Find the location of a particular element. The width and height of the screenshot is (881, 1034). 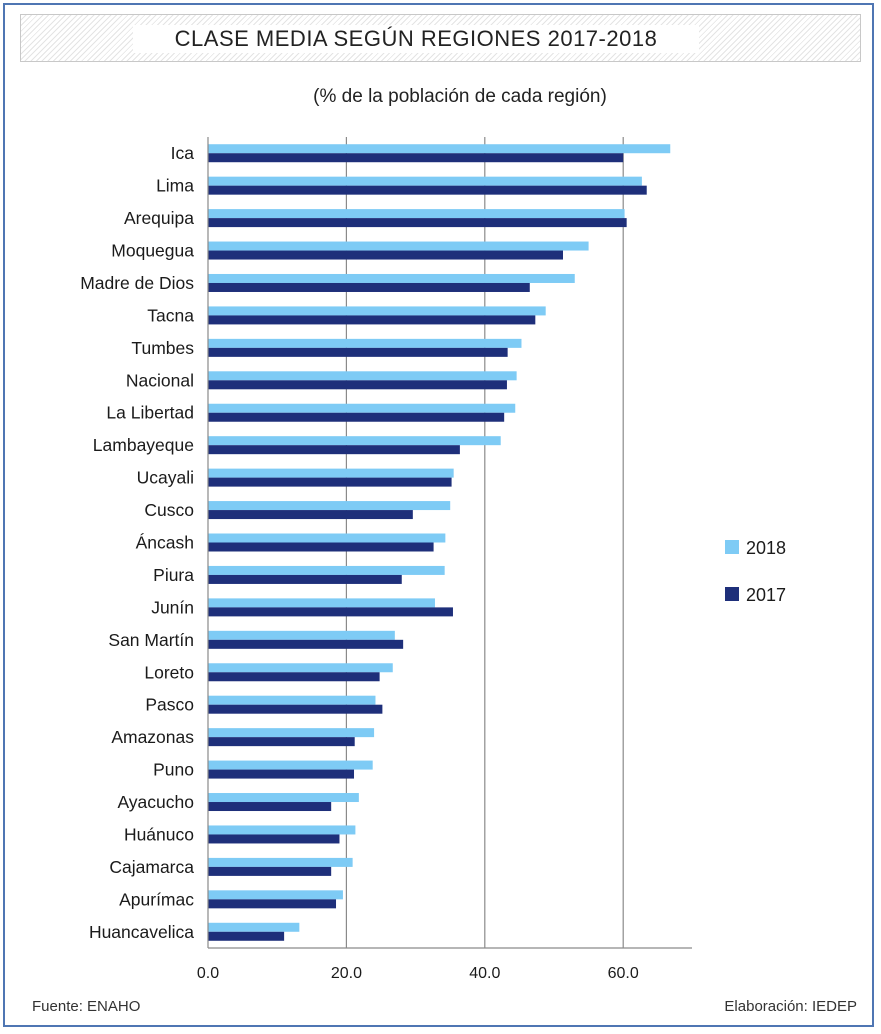

x-tick-label: 40.0 is located at coordinates (484, 973).